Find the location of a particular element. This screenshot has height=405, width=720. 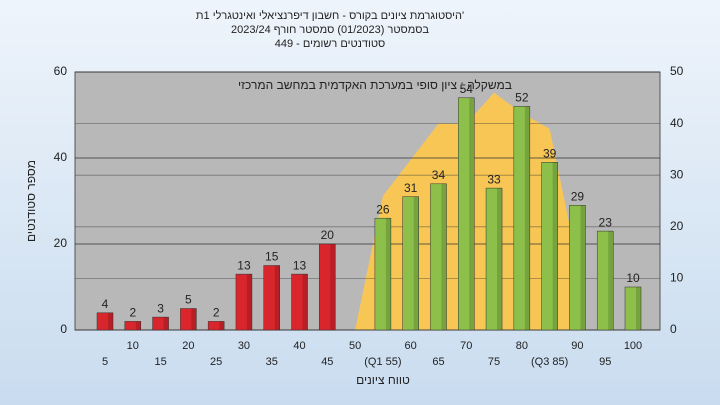

x-tick-label: 75 is located at coordinates (494, 362).